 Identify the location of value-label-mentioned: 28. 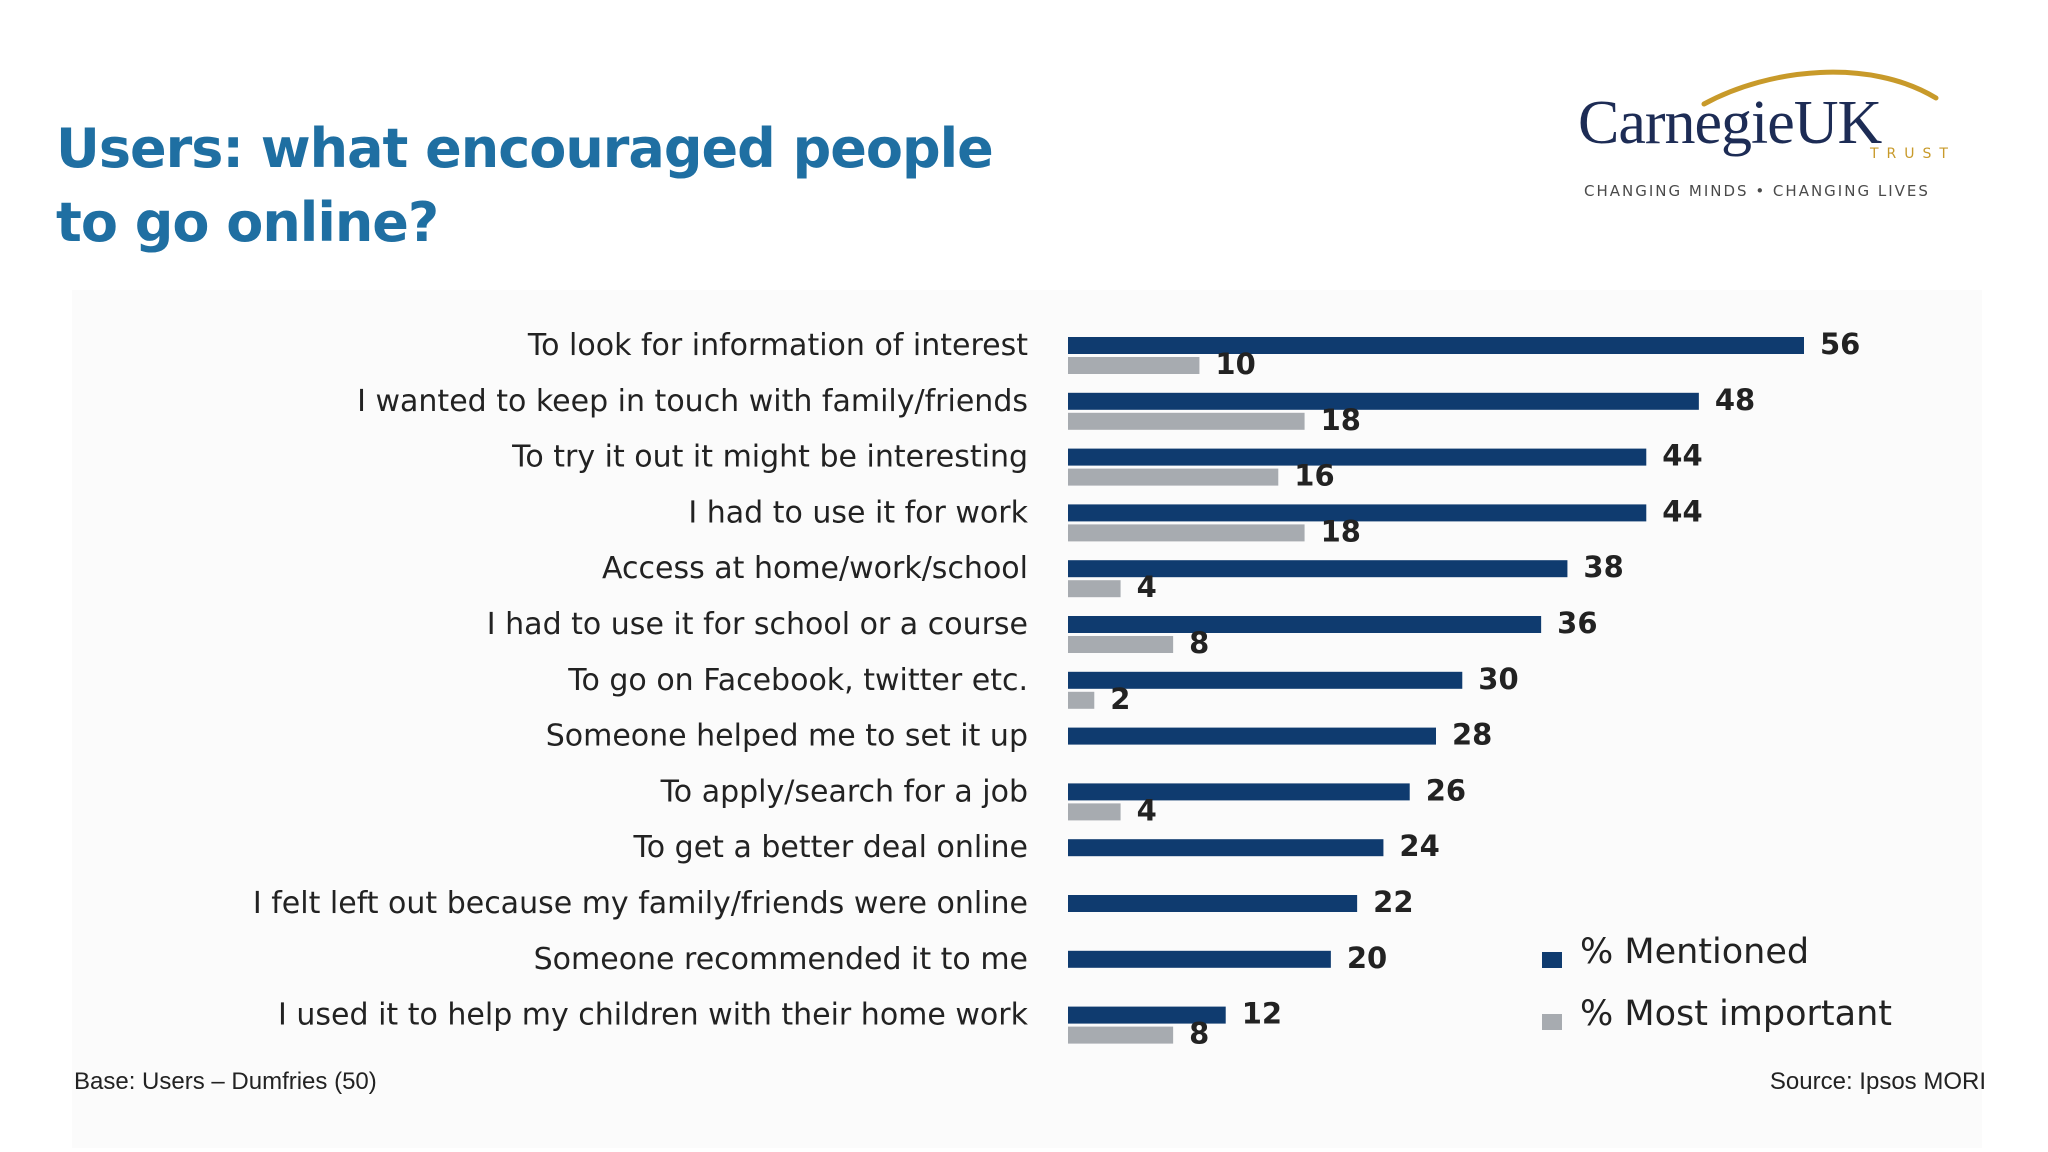
(1472, 735).